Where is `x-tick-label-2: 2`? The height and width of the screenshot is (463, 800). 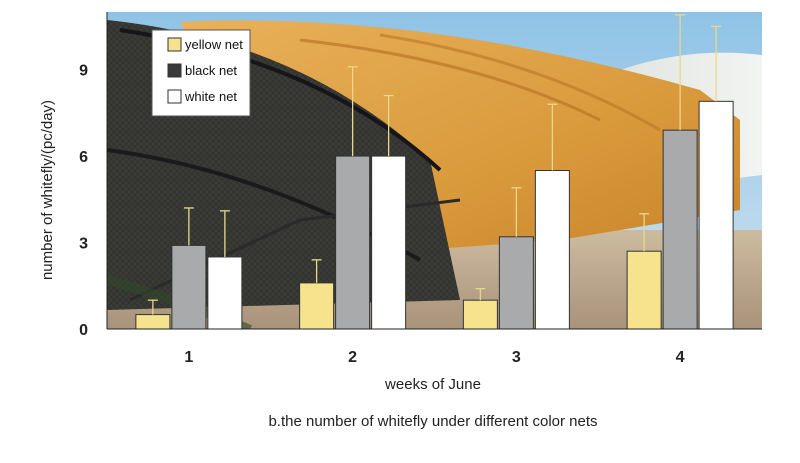 x-tick-label-2: 2 is located at coordinates (352, 357).